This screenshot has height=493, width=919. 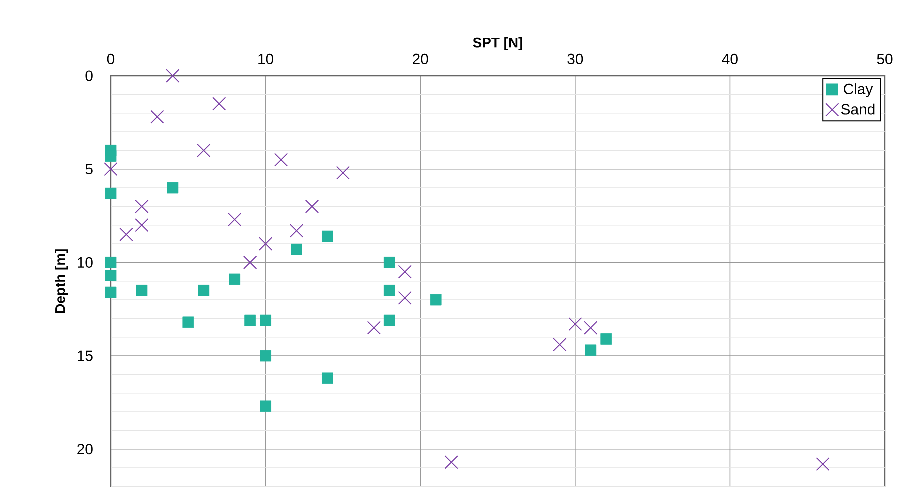 I want to click on x-tick-label: 20, so click(x=420, y=59).